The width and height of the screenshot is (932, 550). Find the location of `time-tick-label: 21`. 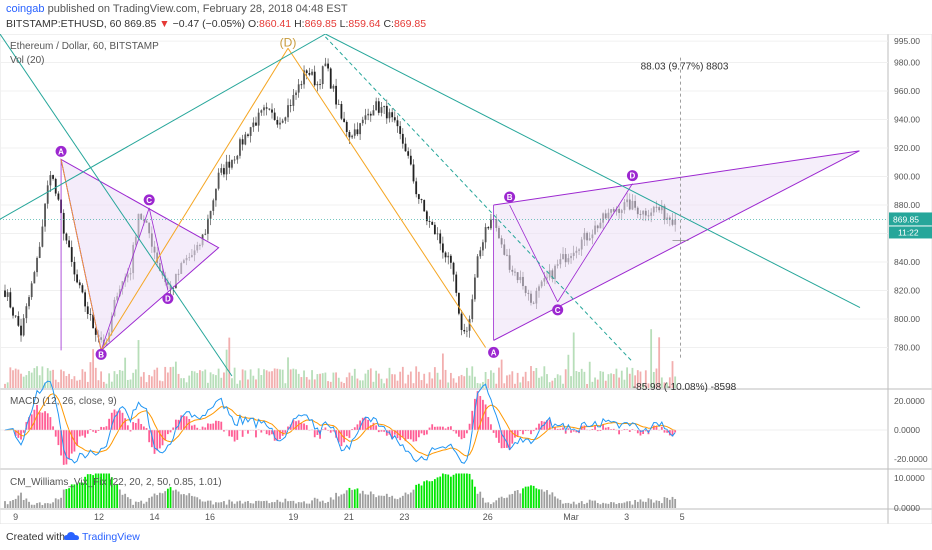

time-tick-label: 21 is located at coordinates (349, 517).